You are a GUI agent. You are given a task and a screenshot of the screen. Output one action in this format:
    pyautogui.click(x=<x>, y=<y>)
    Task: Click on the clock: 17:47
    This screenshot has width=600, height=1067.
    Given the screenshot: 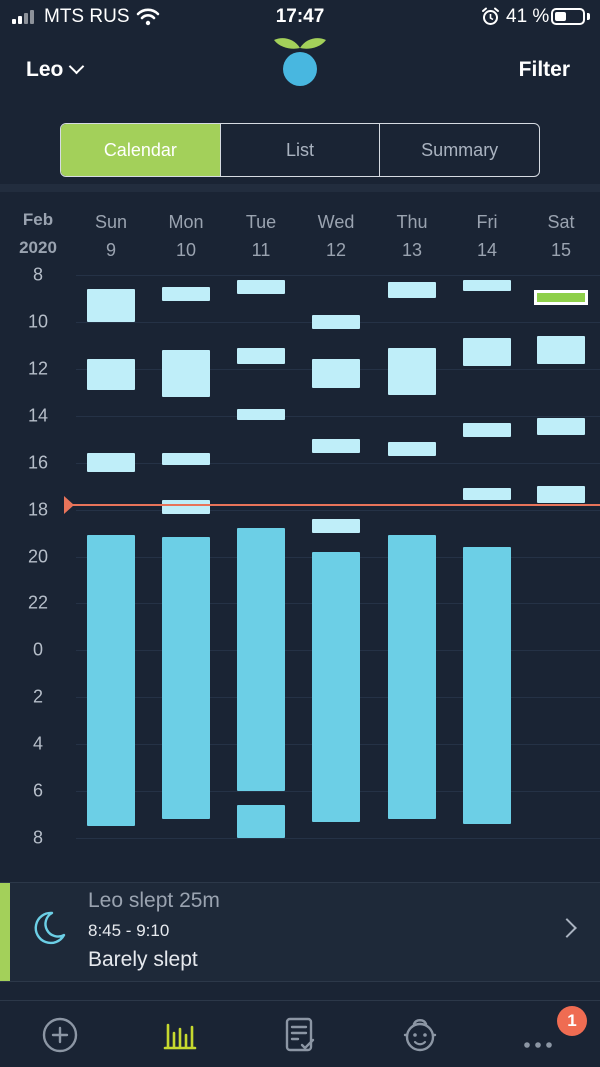 What is the action you would take?
    pyautogui.click(x=300, y=16)
    